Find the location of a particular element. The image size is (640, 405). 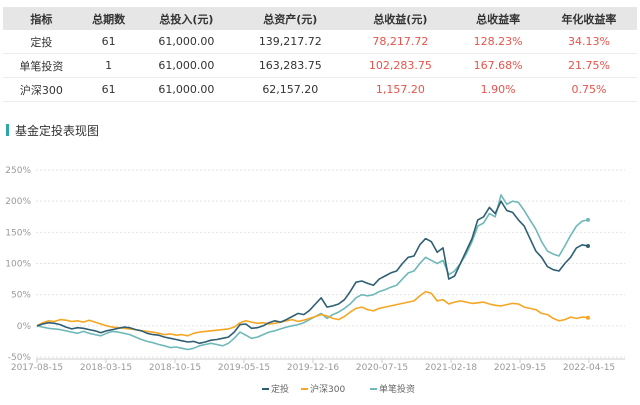

section-title: 基金定投表现图 is located at coordinates (57, 131).